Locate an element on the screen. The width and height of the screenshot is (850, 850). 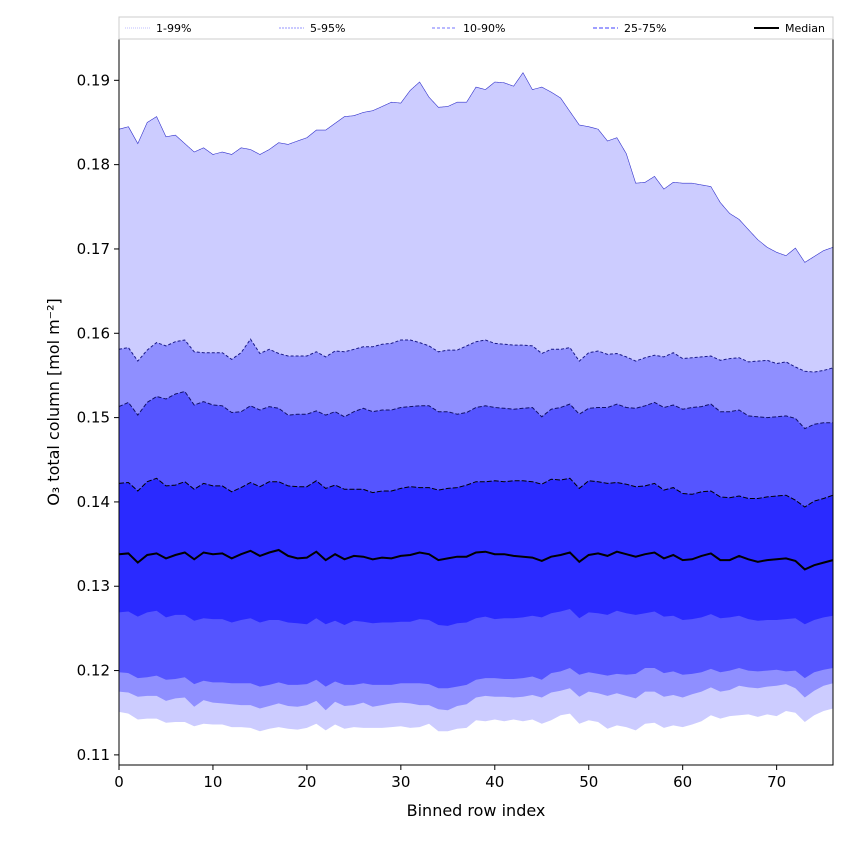
x-tick-label: 60 is located at coordinates (682, 782).